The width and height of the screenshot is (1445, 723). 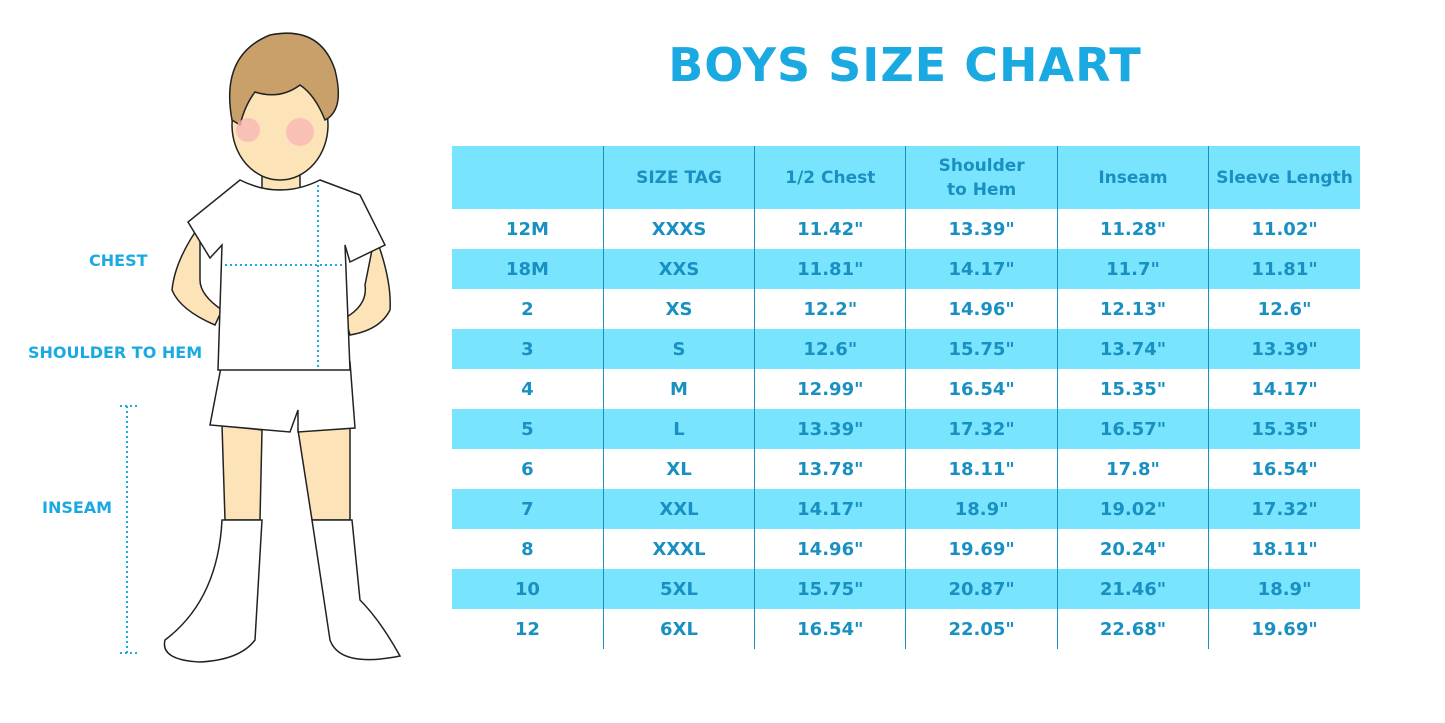 What do you see at coordinates (528, 177) in the screenshot?
I see `column-header` at bounding box center [528, 177].